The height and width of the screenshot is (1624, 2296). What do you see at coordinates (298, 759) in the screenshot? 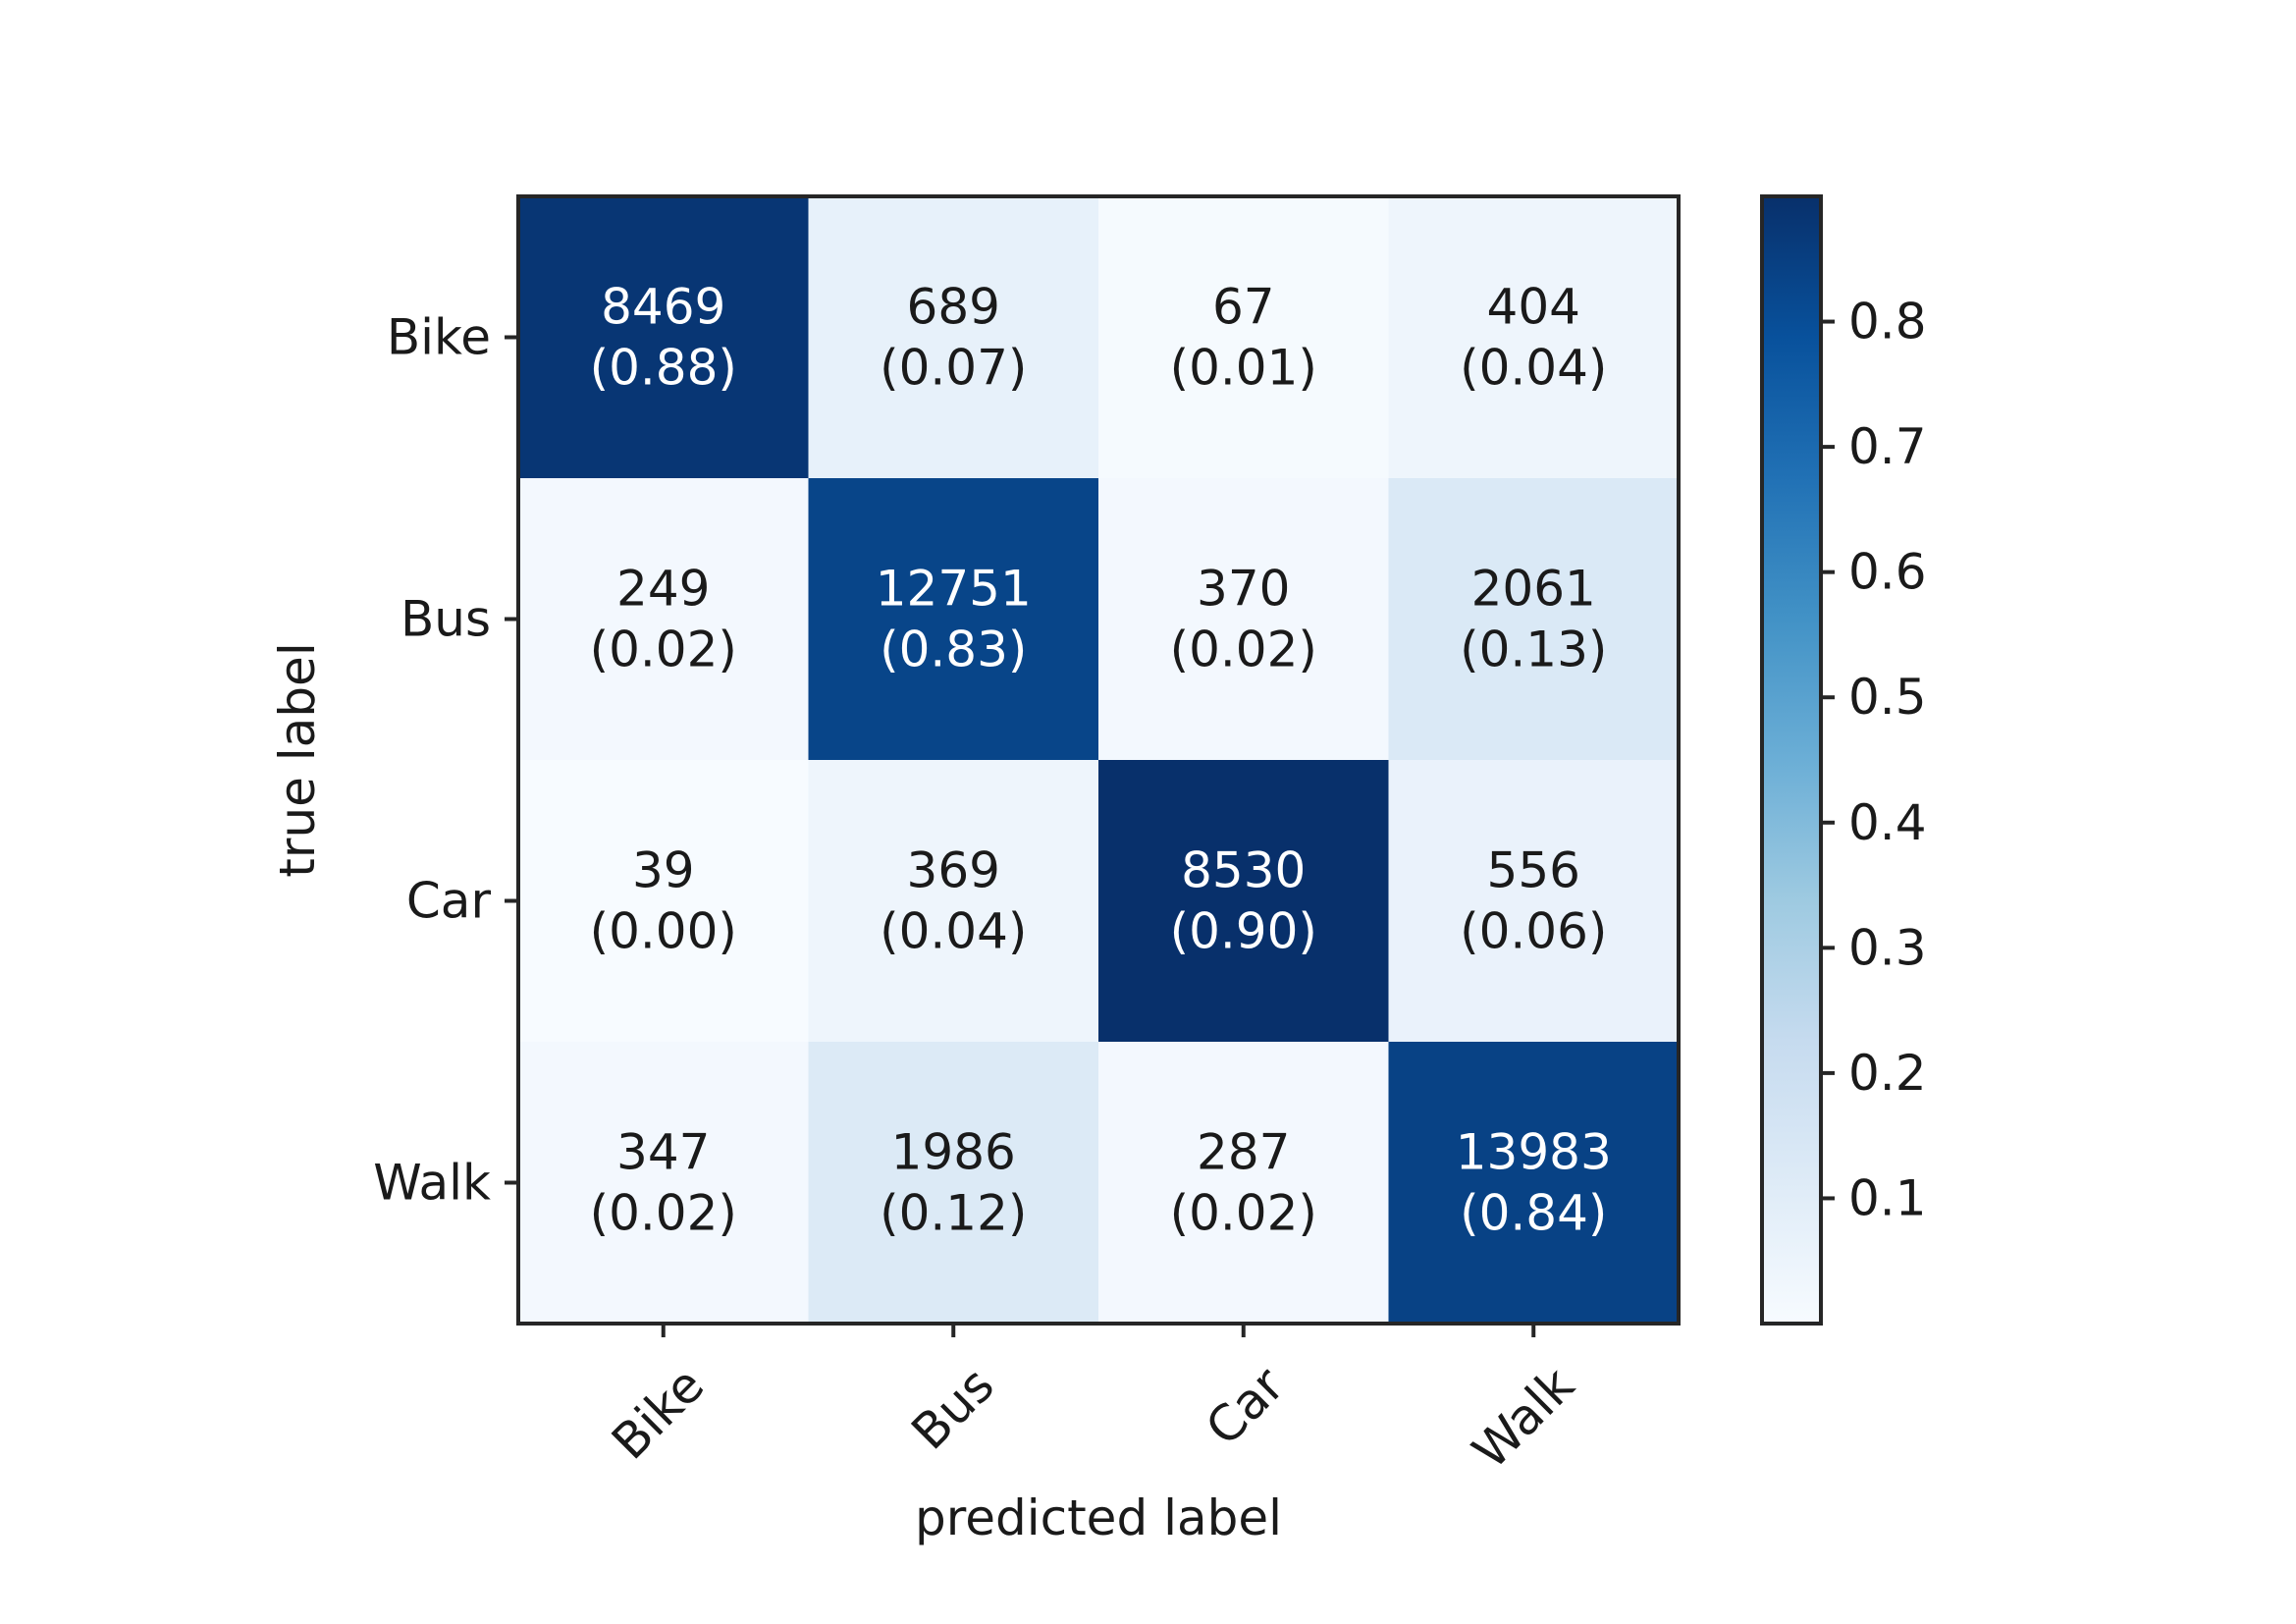
I see `y-axis-label: true label` at bounding box center [298, 759].